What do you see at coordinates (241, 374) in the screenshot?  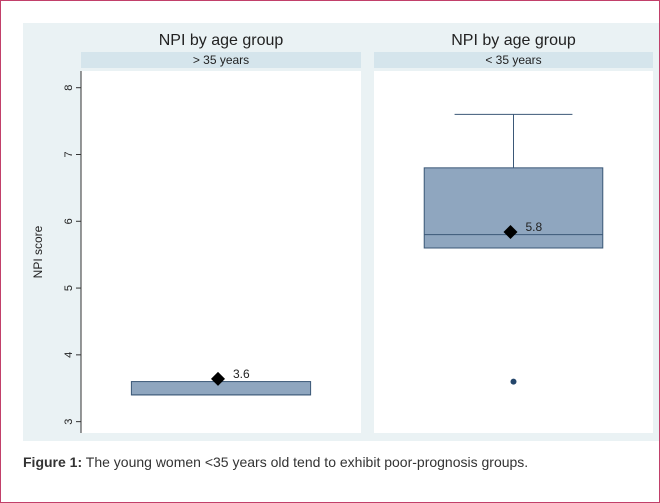 I see `mean-label: 3.6` at bounding box center [241, 374].